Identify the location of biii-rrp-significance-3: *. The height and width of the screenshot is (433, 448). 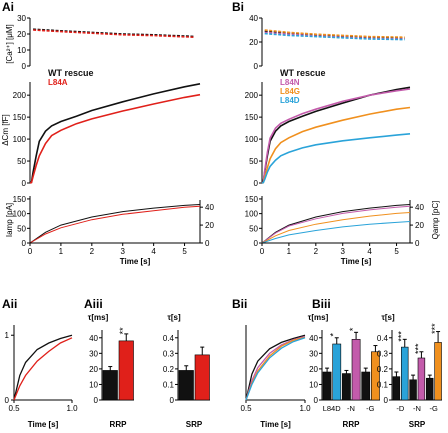
(353, 329).